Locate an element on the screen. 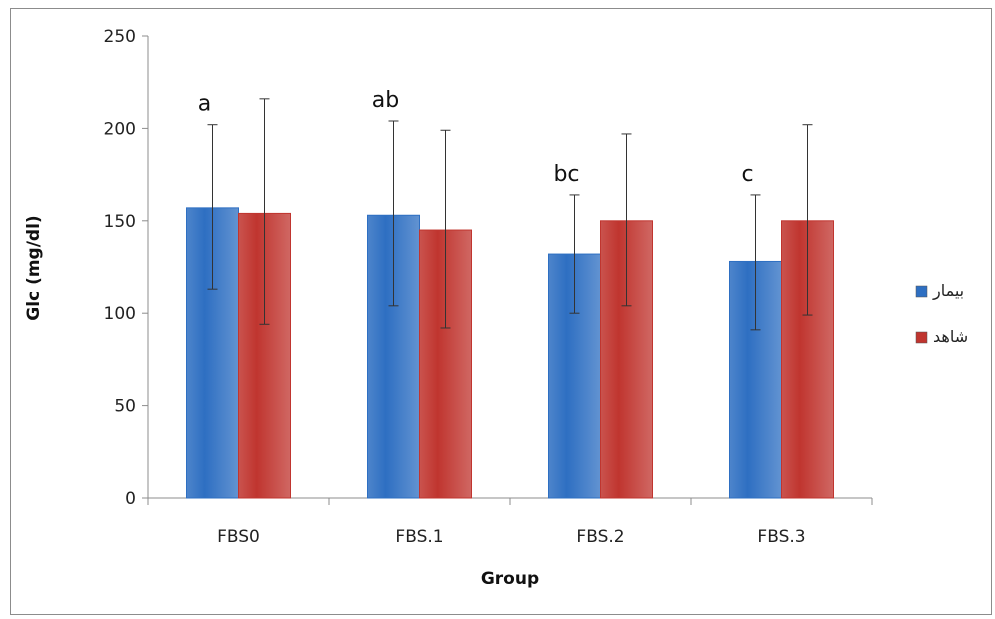  significance-label: bc is located at coordinates (566, 174).